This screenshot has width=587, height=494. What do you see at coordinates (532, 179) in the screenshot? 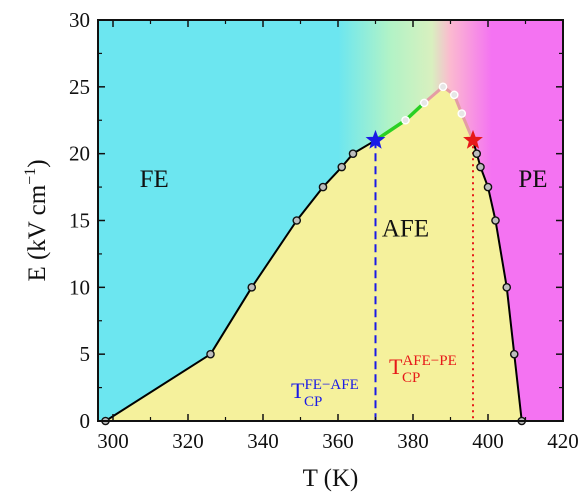
I see `region-label-pe: PE` at bounding box center [532, 179].